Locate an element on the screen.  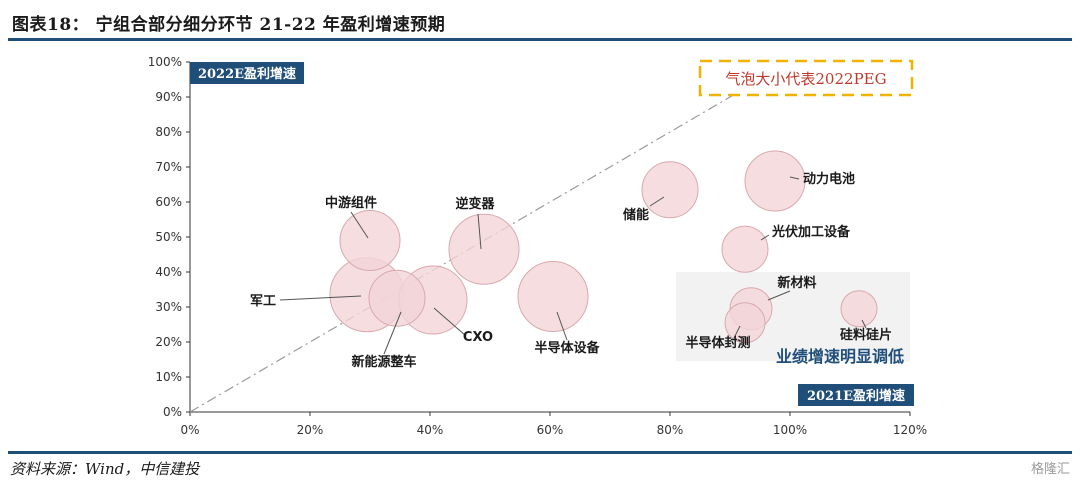
x-tick-label: 60% is located at coordinates (550, 430).